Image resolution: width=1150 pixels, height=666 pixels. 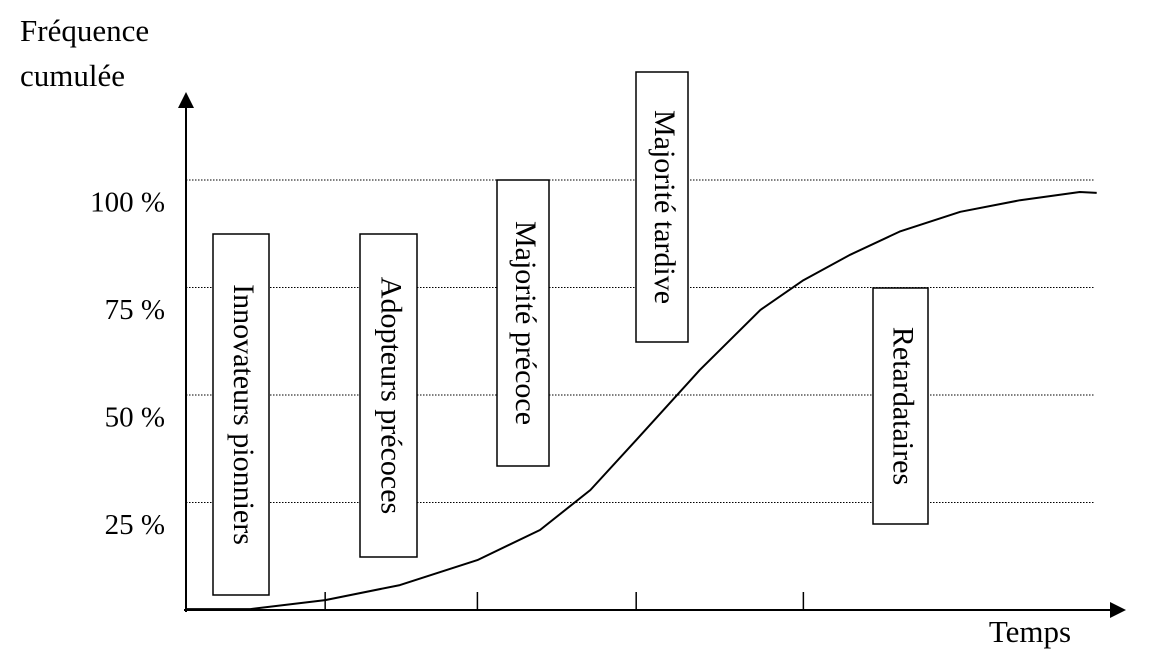 I want to click on annotation: Innovateurs pionniers, so click(x=243, y=414).